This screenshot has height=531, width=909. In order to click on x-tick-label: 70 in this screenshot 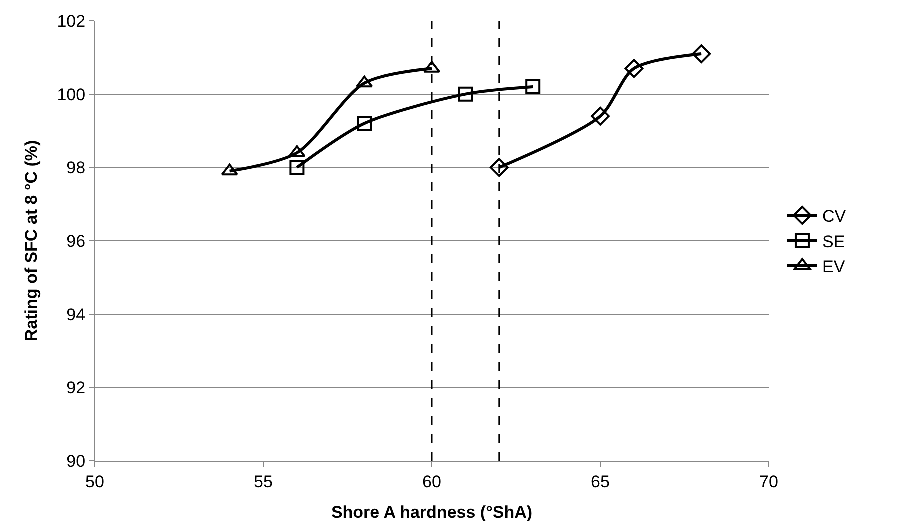, I will do `click(769, 482)`.